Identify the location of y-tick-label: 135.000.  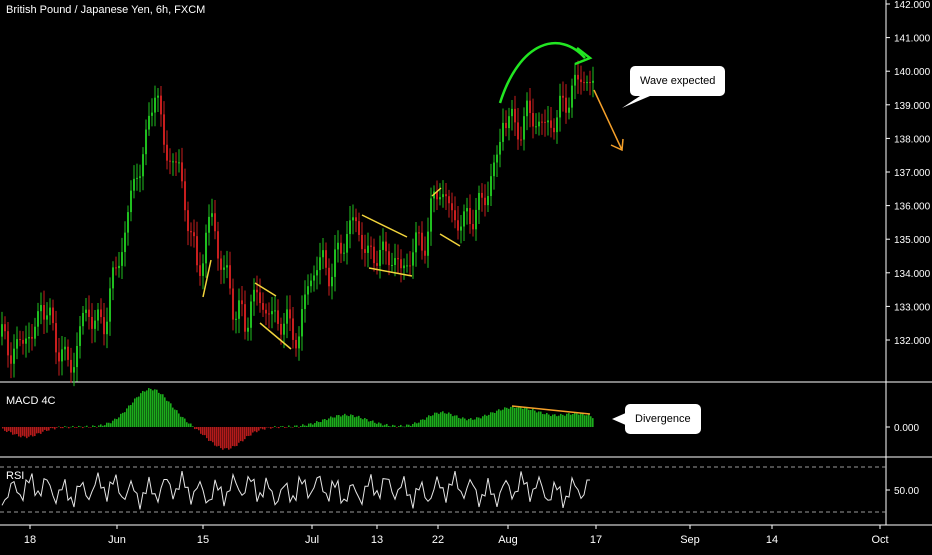
(912, 240).